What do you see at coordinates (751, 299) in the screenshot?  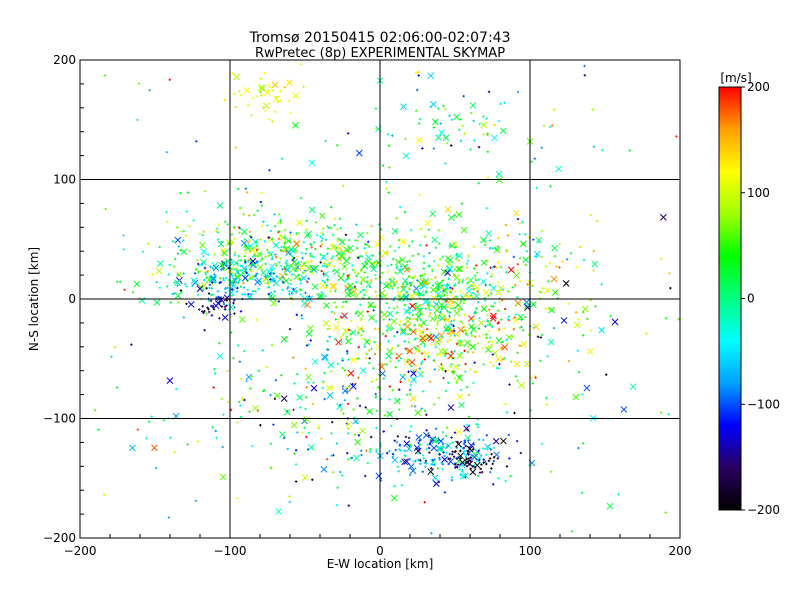 I see `colorbar-tick-label: 0` at bounding box center [751, 299].